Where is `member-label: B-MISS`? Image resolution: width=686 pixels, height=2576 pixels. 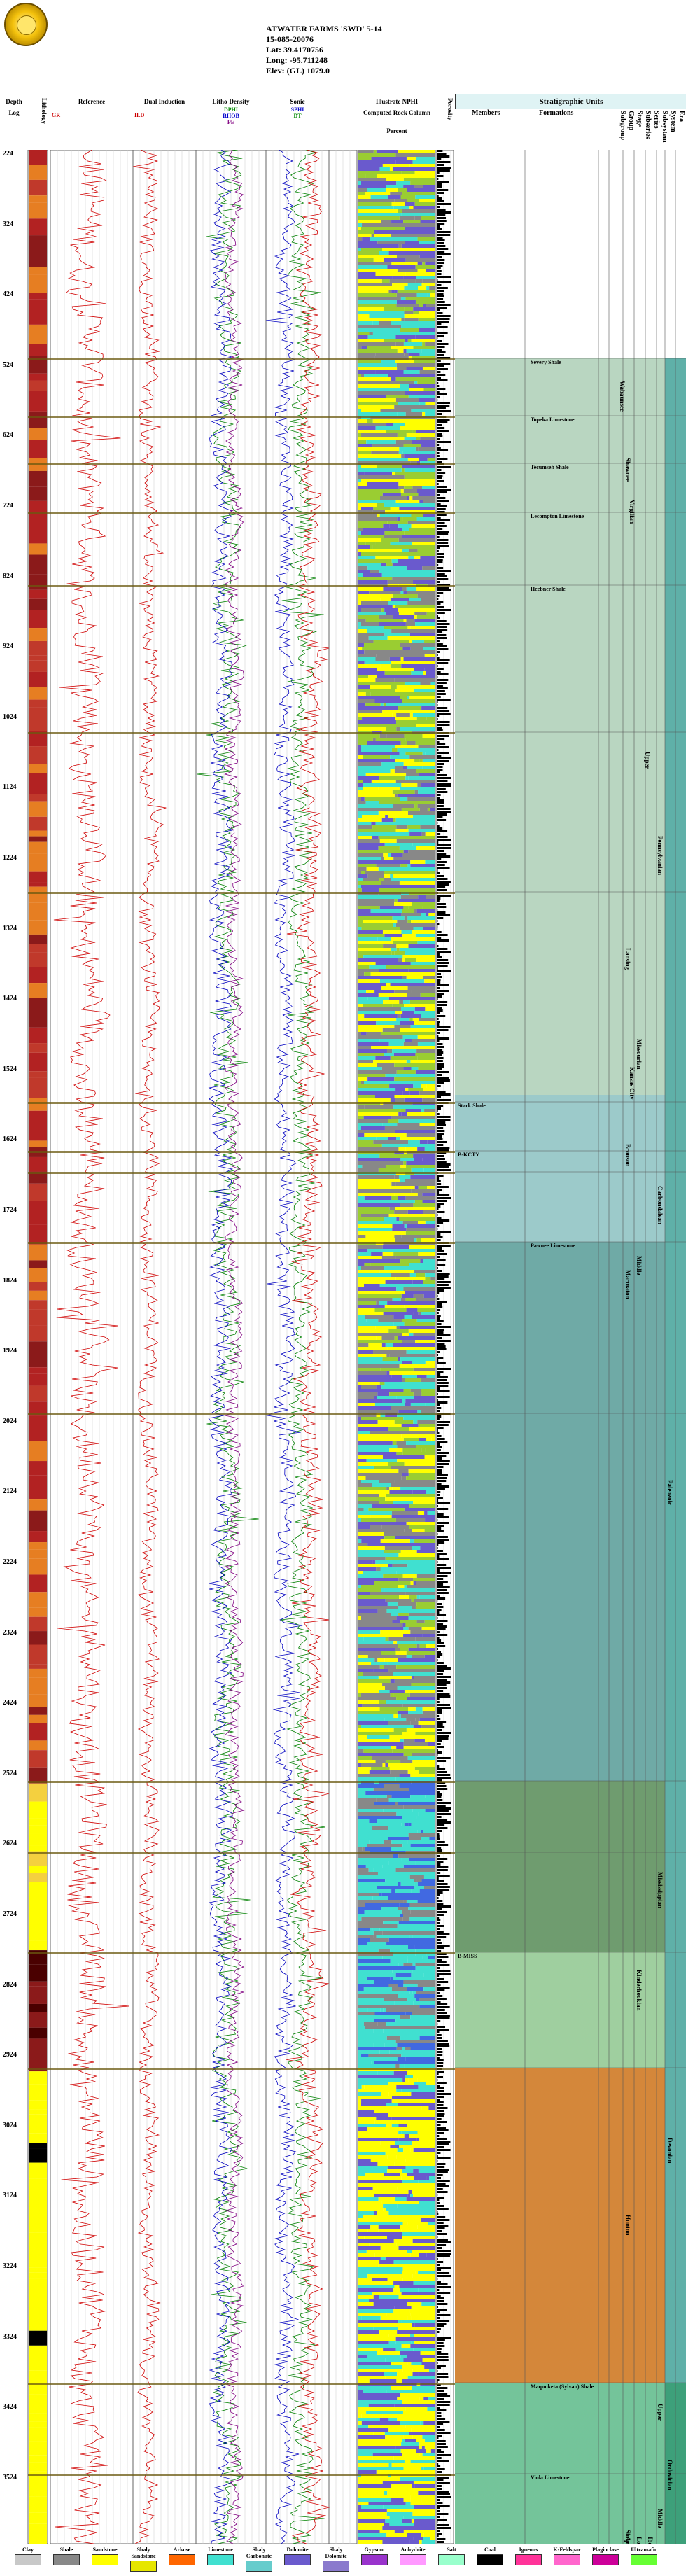 member-label: B-MISS is located at coordinates (467, 1956).